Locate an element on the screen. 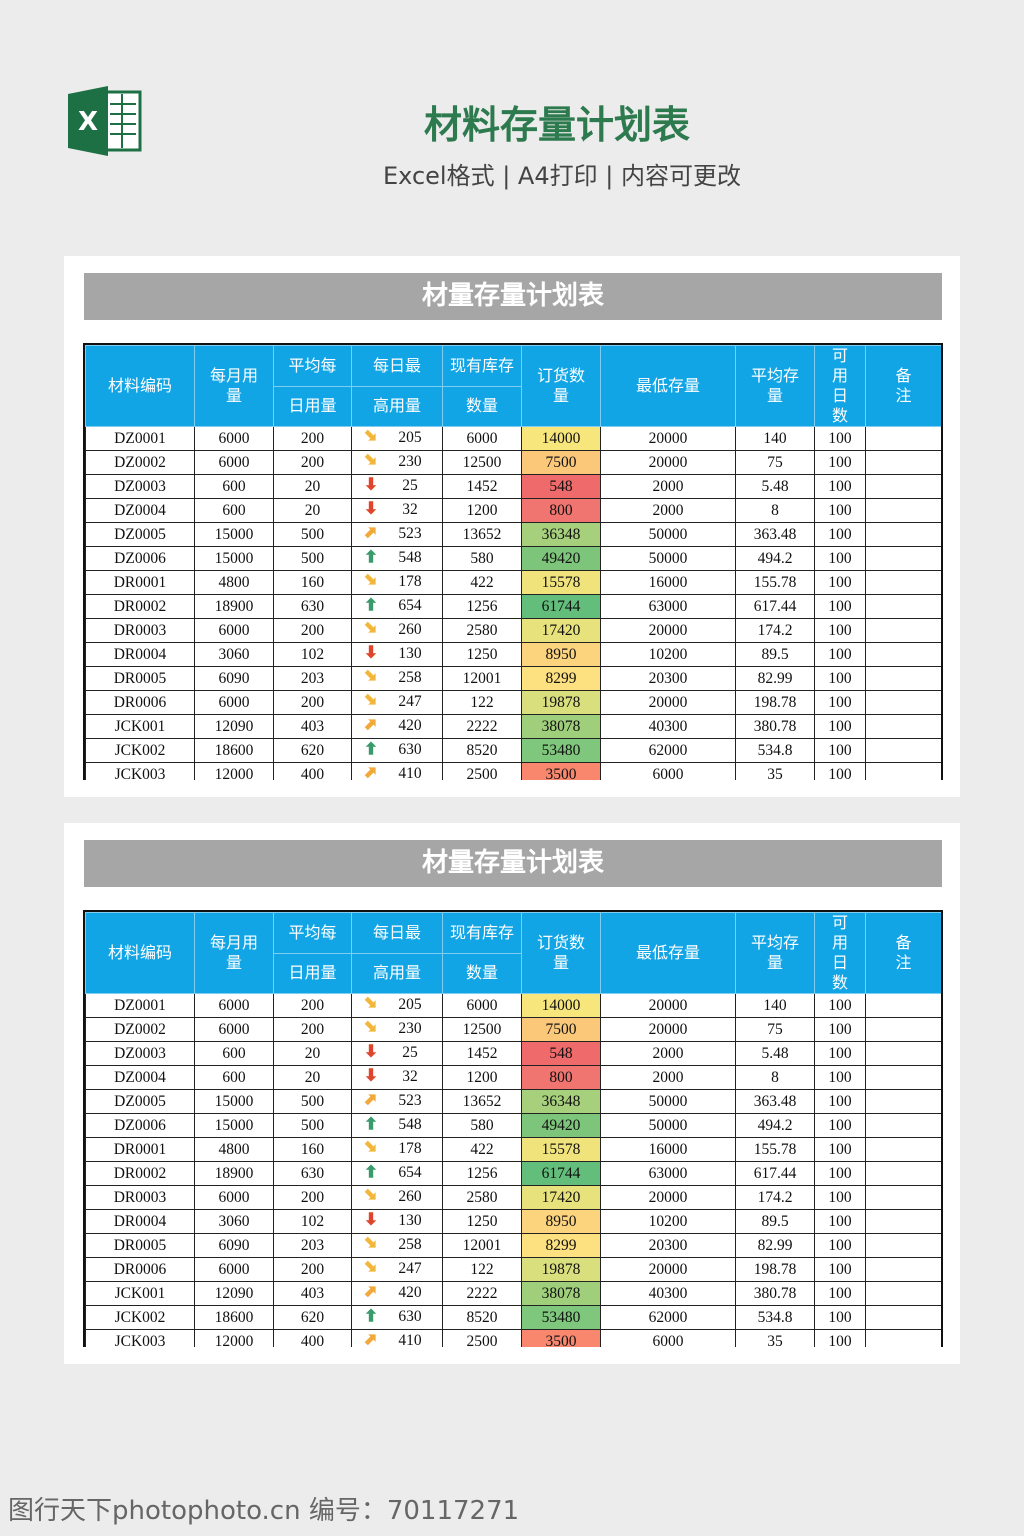 Image resolution: width=1024 pixels, height=1536 pixels. table-cell: 2500 is located at coordinates (482, 1338).